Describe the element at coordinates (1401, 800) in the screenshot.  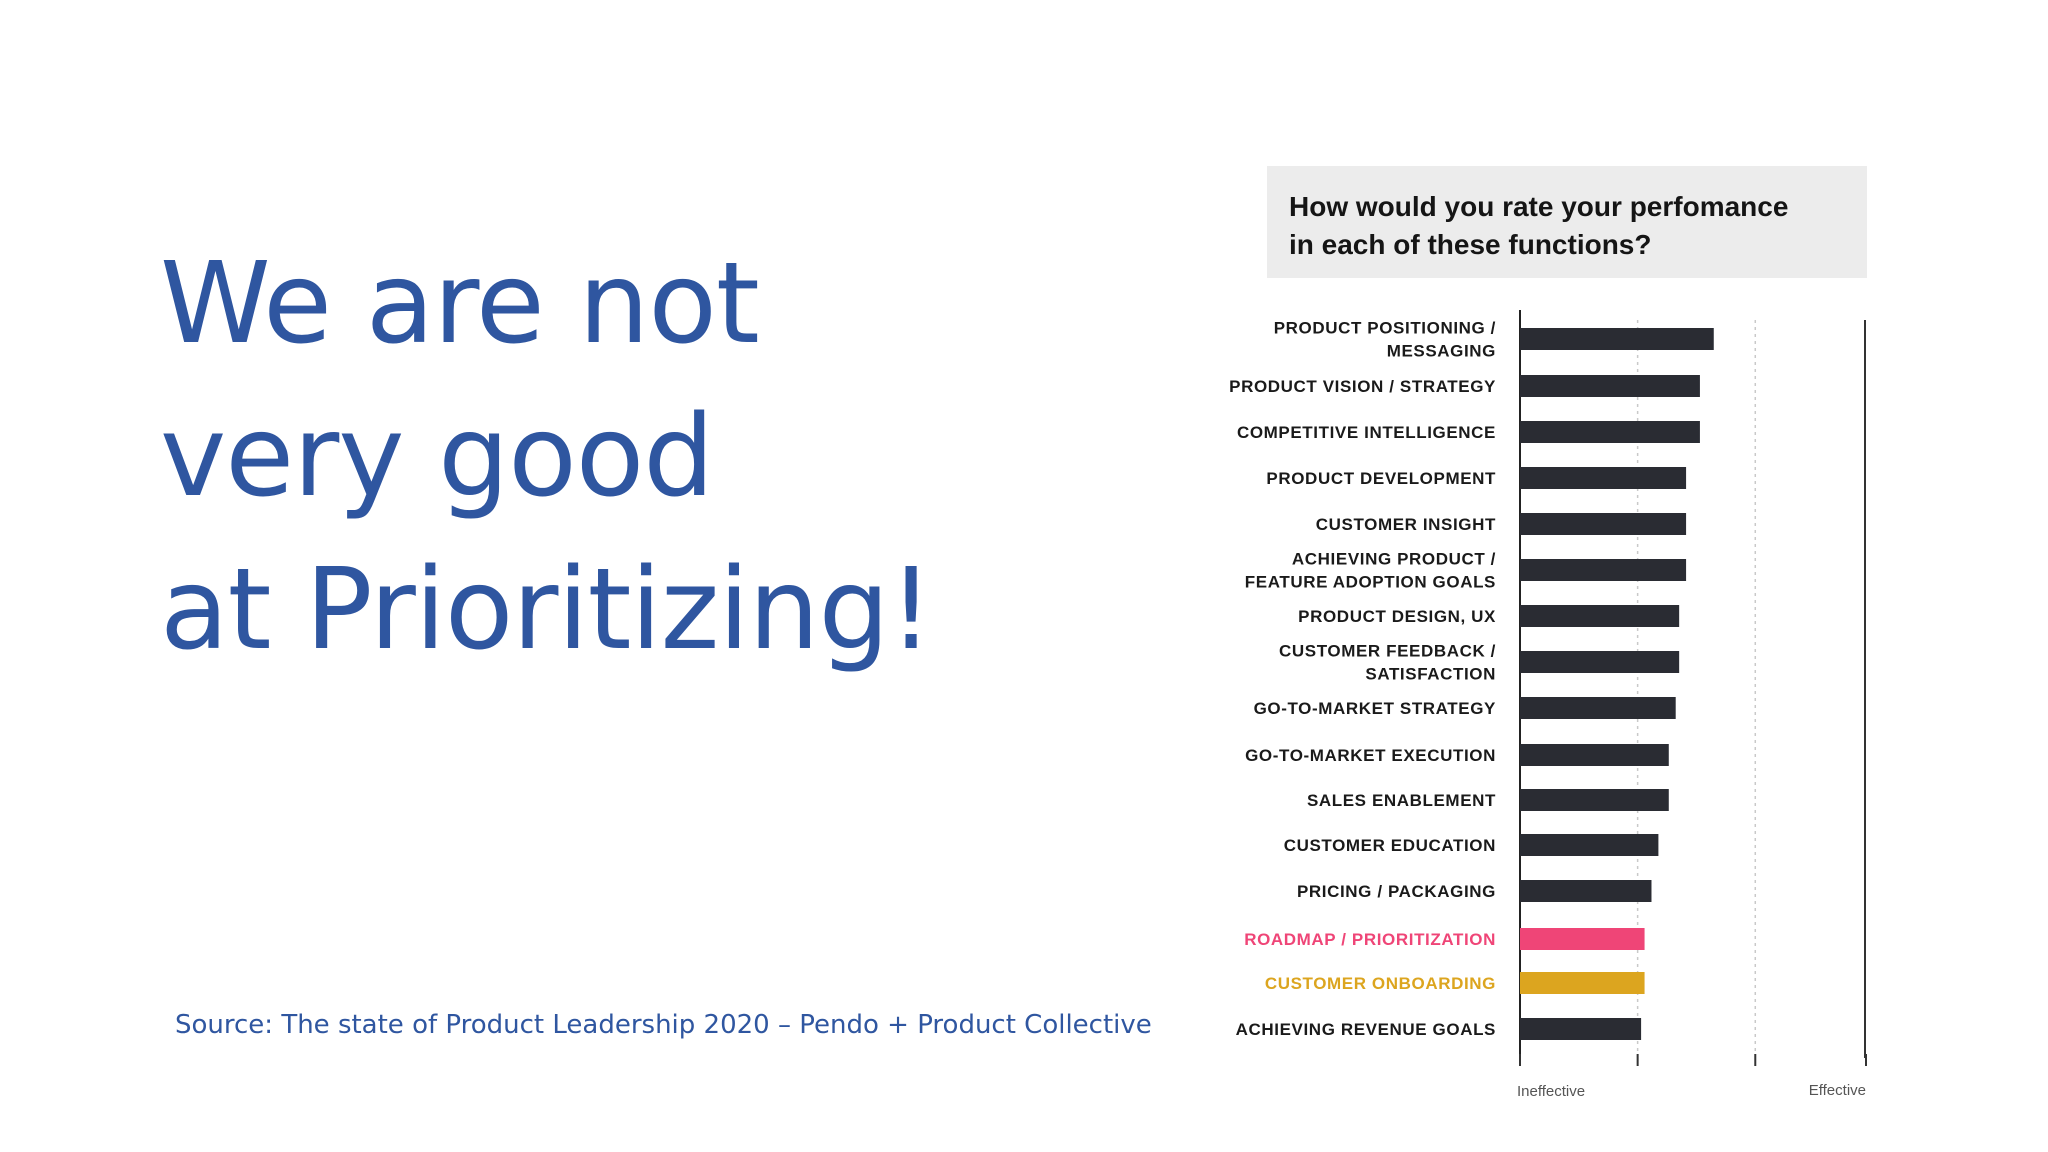
I see `category-label-11: SALES ENABLEMENT` at that location.